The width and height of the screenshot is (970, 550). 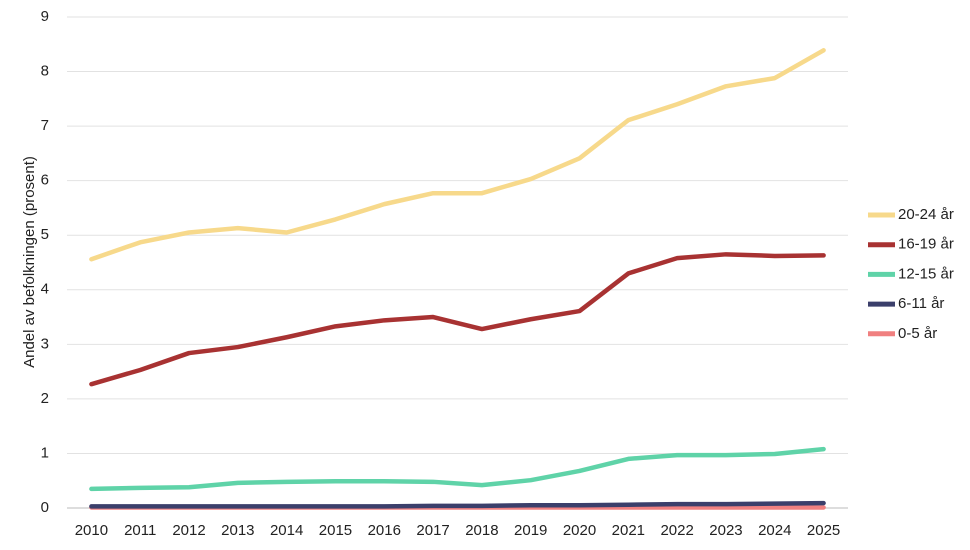 I want to click on x-tick-label: 2015, so click(x=335, y=530).